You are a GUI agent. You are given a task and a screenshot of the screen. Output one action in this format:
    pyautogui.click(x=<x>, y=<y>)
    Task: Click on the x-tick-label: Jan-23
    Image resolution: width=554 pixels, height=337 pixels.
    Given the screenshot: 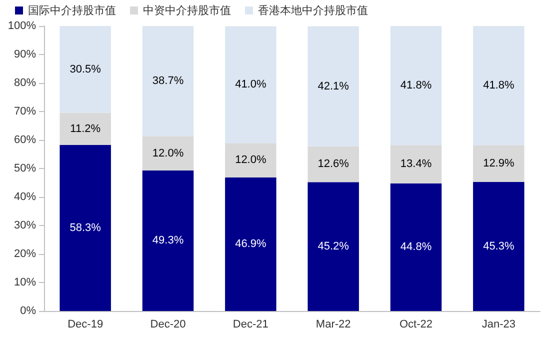 What is the action you would take?
    pyautogui.click(x=499, y=324)
    